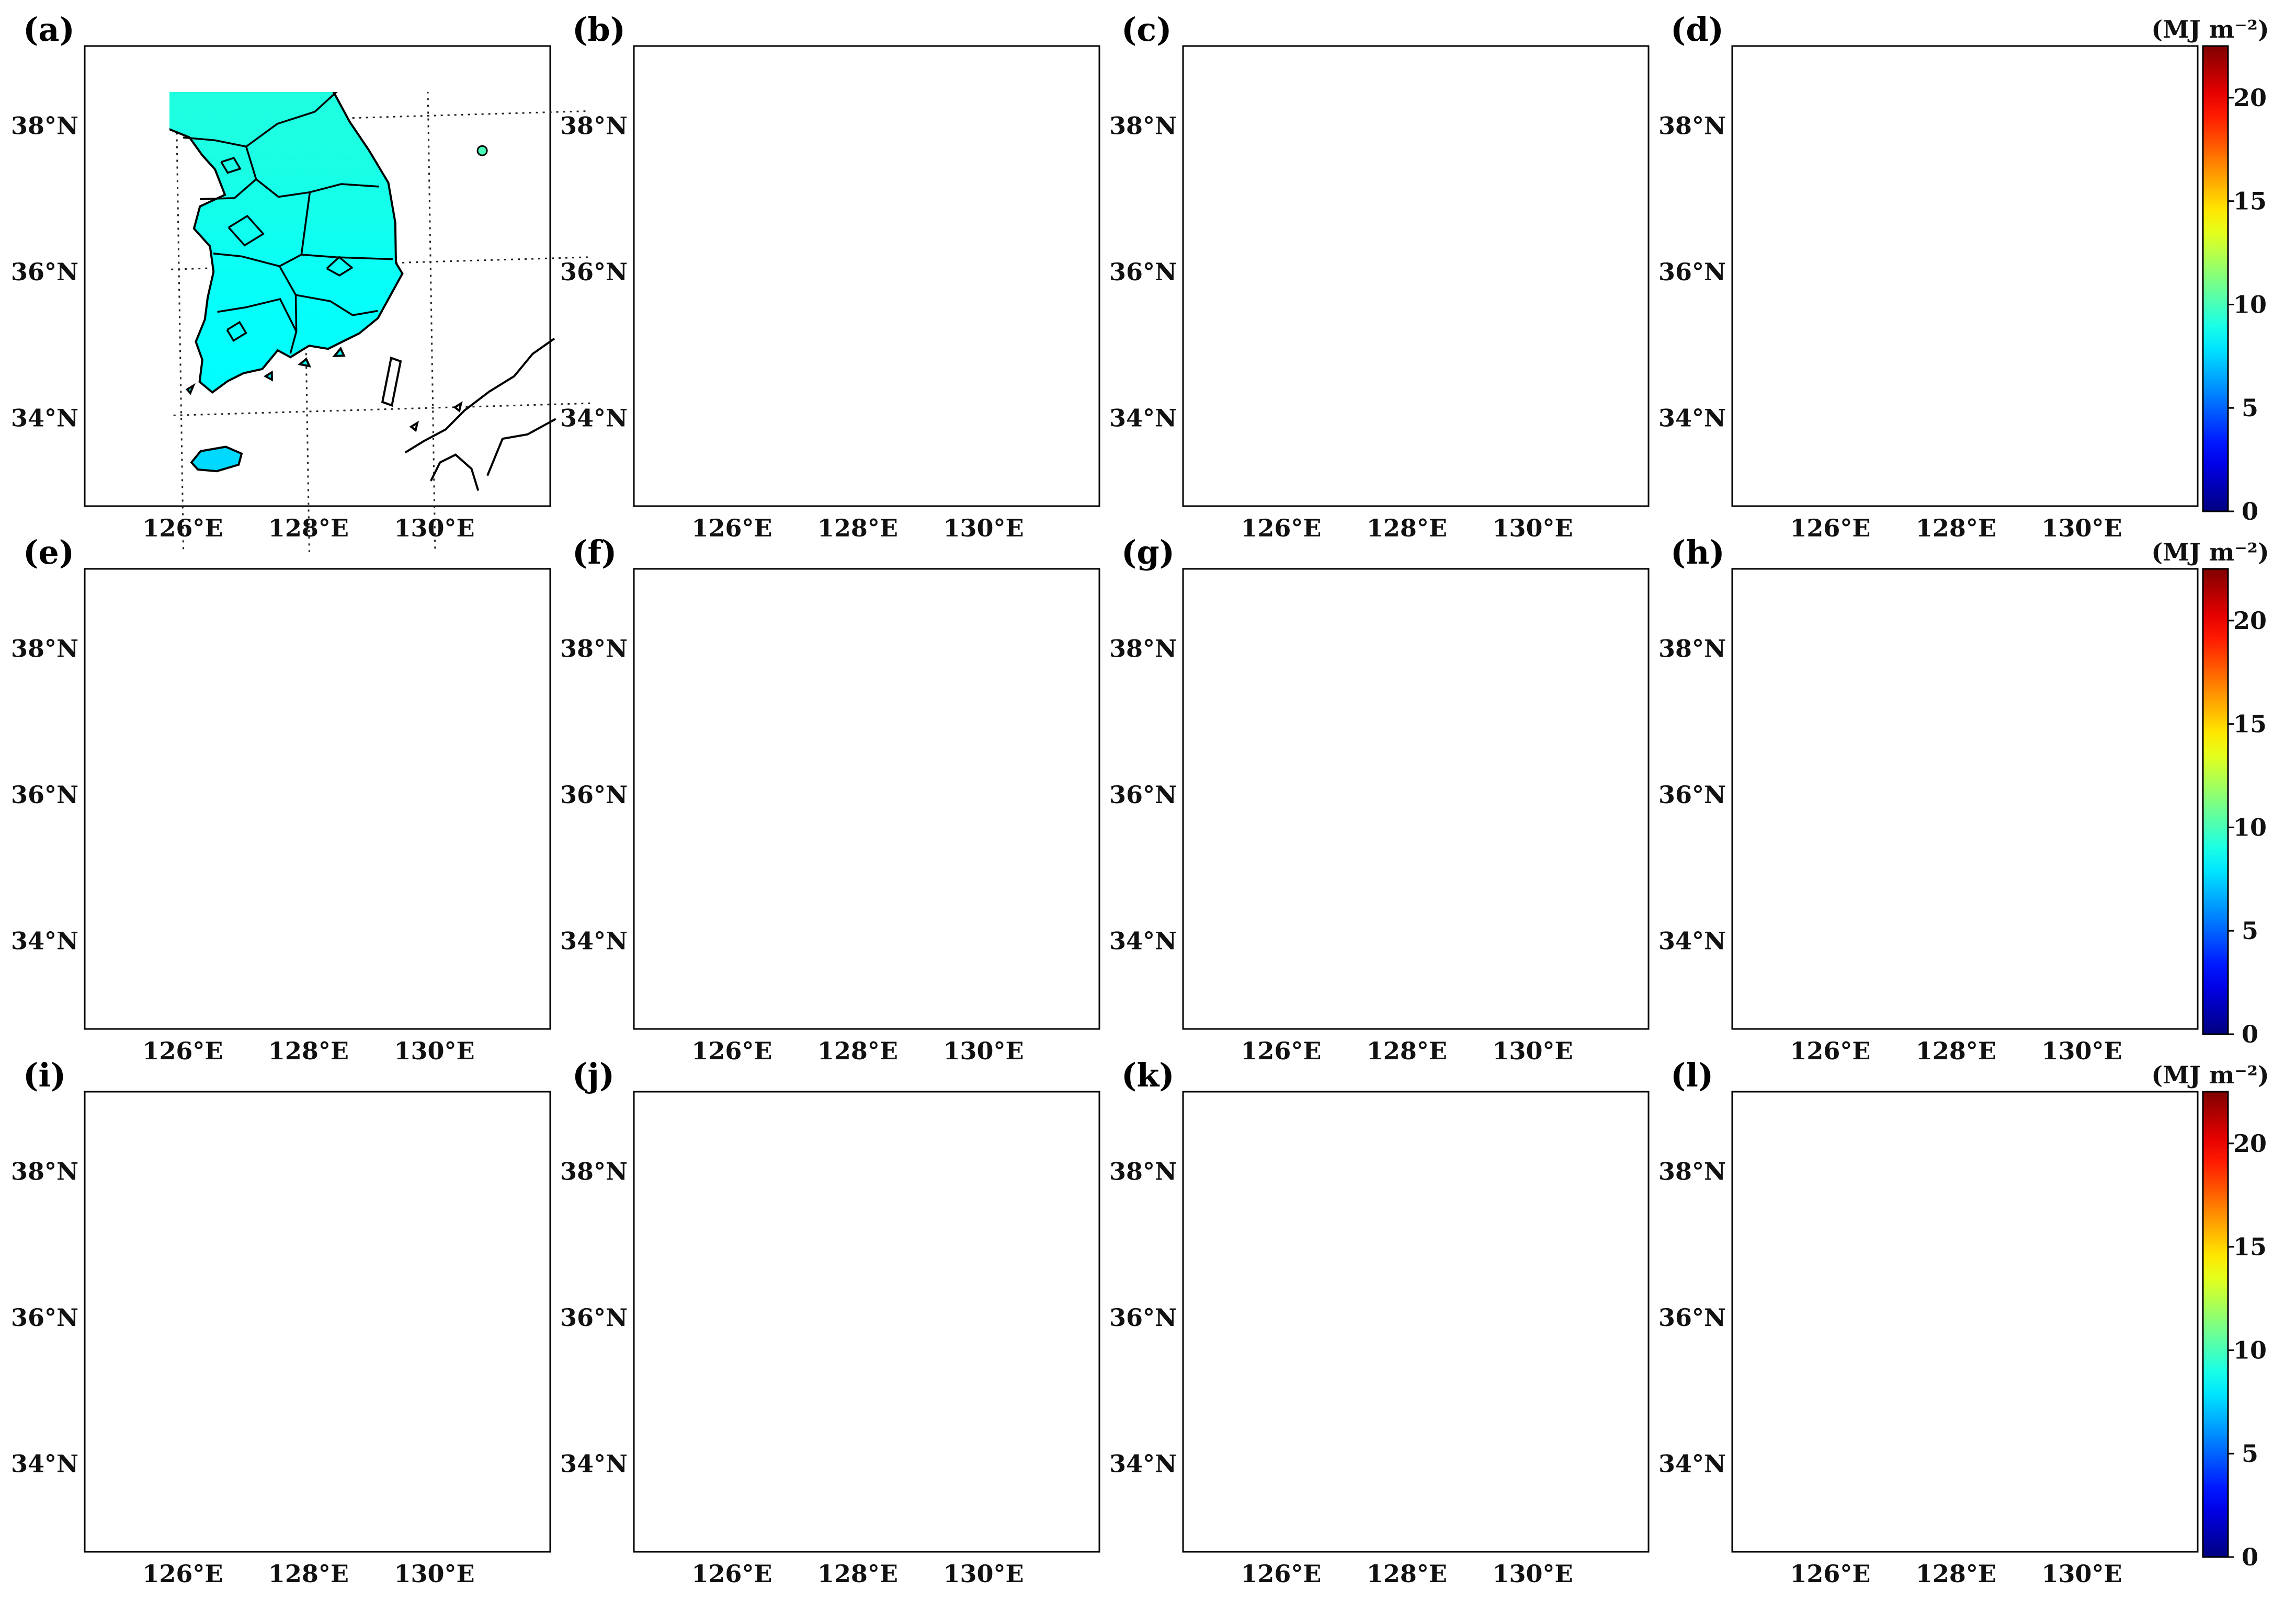 The width and height of the screenshot is (2296, 1602). I want to click on tsushima-island, so click(391, 381).